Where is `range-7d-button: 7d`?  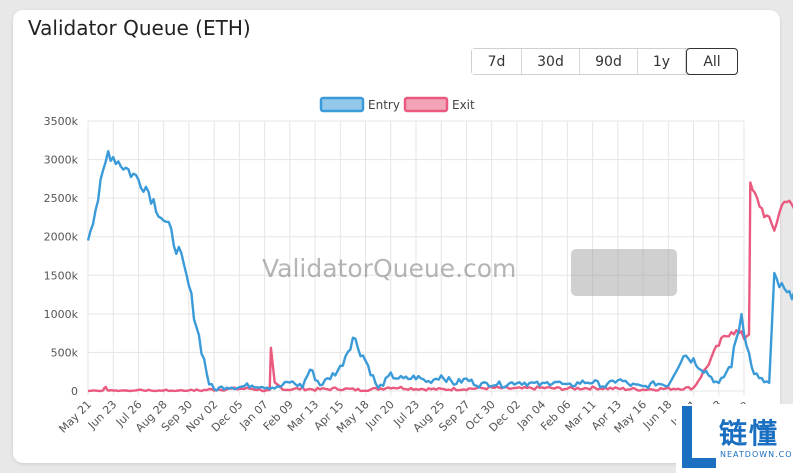
range-7d-button: 7d is located at coordinates (497, 61).